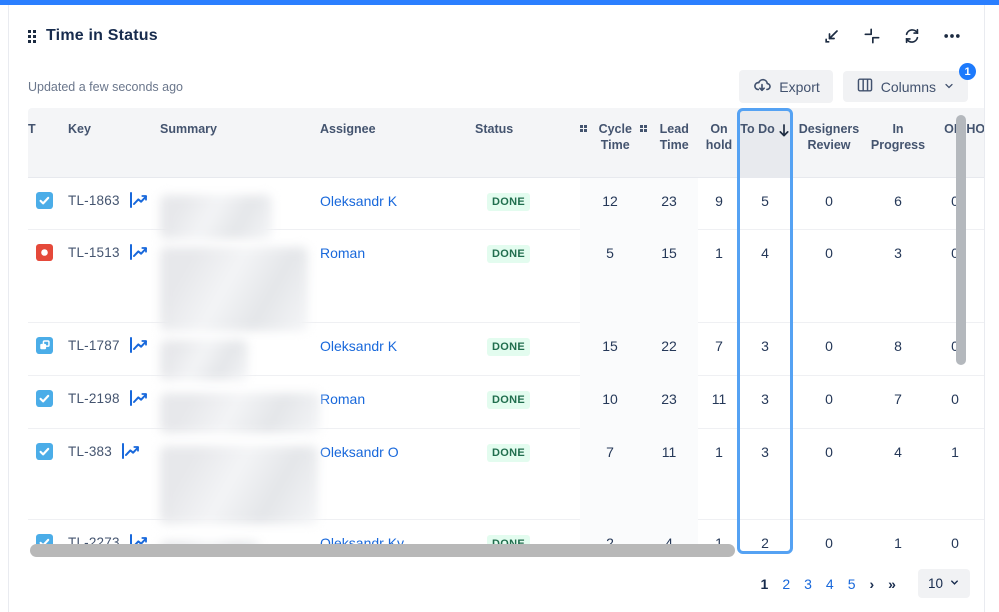 Image resolution: width=999 pixels, height=612 pixels. Describe the element at coordinates (674, 137) in the screenshot. I see `column-header-label: Lead Time` at that location.